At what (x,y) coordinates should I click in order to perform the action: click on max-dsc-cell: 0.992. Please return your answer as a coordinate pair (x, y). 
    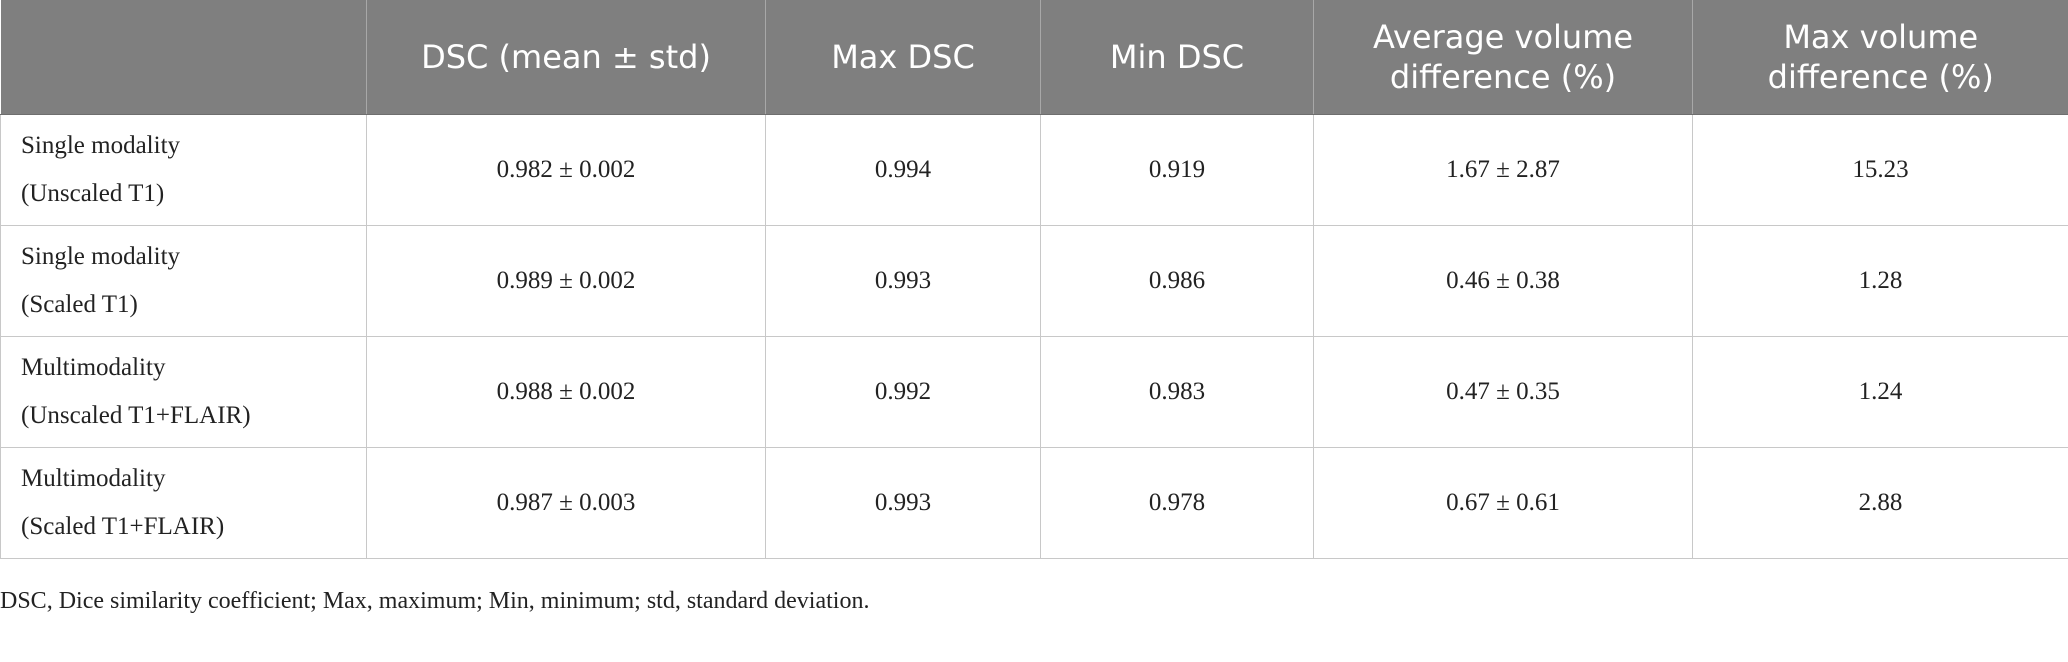
    Looking at the image, I should click on (903, 392).